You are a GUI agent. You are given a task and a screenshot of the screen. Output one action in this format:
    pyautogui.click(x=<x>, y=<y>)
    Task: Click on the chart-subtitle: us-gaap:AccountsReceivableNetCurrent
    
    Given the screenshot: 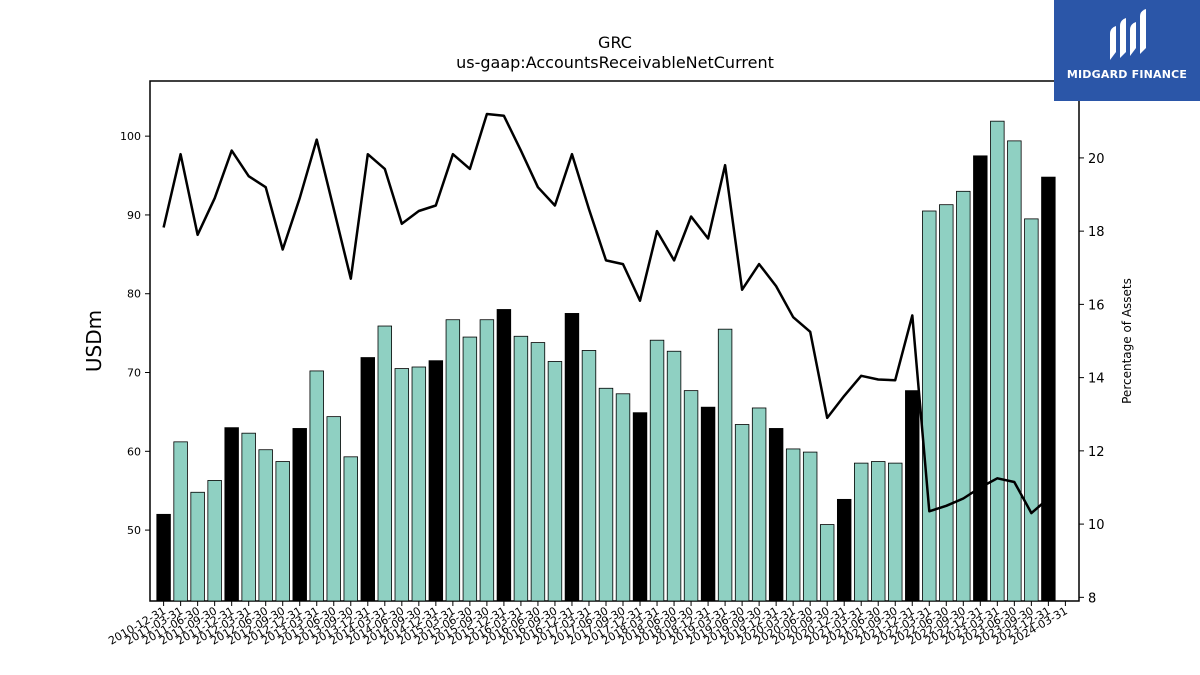 What is the action you would take?
    pyautogui.click(x=615, y=62)
    